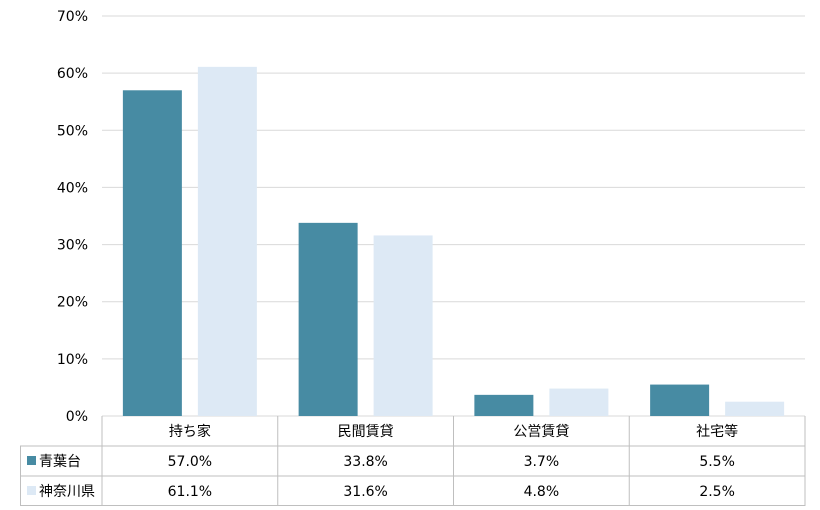 This screenshot has height=510, width=820. What do you see at coordinates (717, 431) in the screenshot?
I see `category-label: 社宅等` at bounding box center [717, 431].